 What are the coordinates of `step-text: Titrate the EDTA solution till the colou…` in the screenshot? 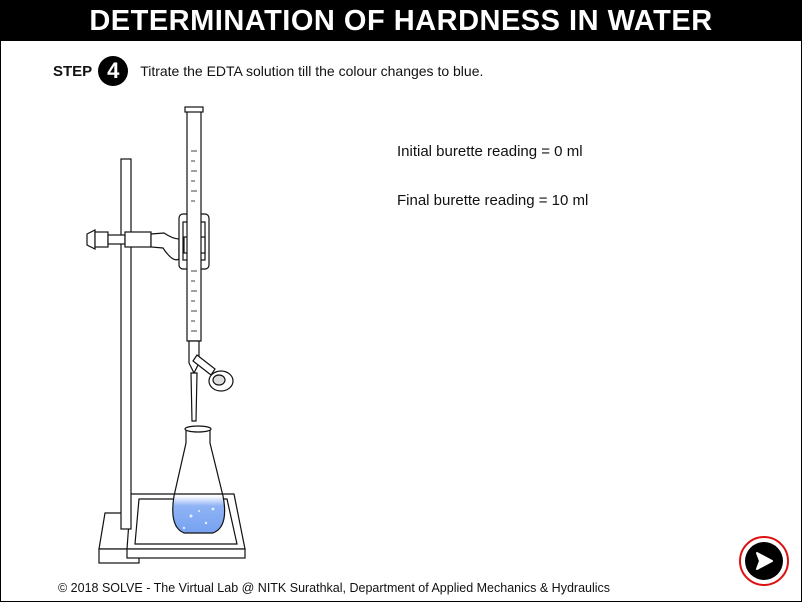 It's located at (312, 71).